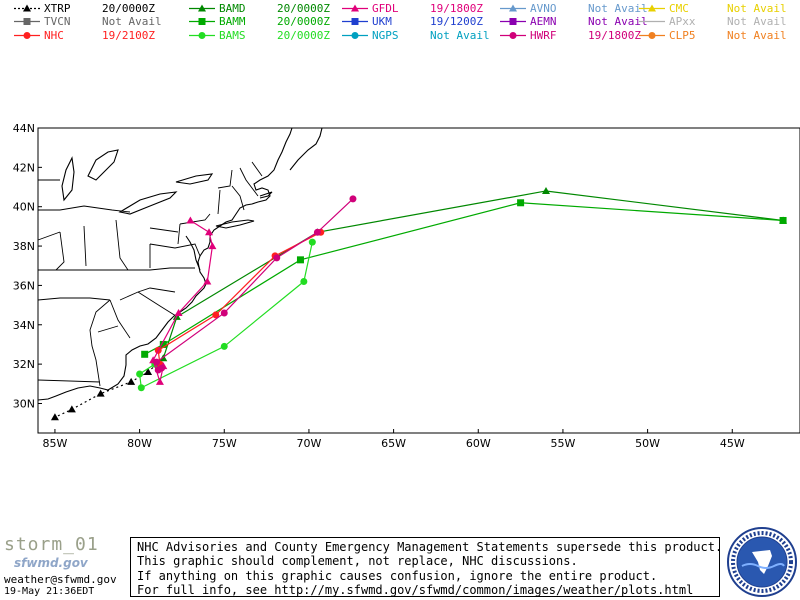 The width and height of the screenshot is (800, 600). I want to click on sfwmd-seal-icon, so click(762, 562).